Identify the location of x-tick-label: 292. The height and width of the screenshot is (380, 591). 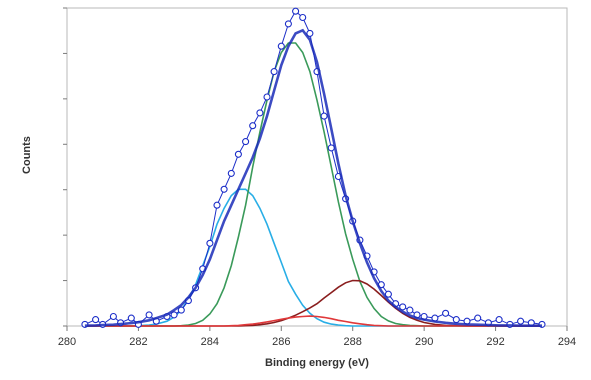
(495, 342).